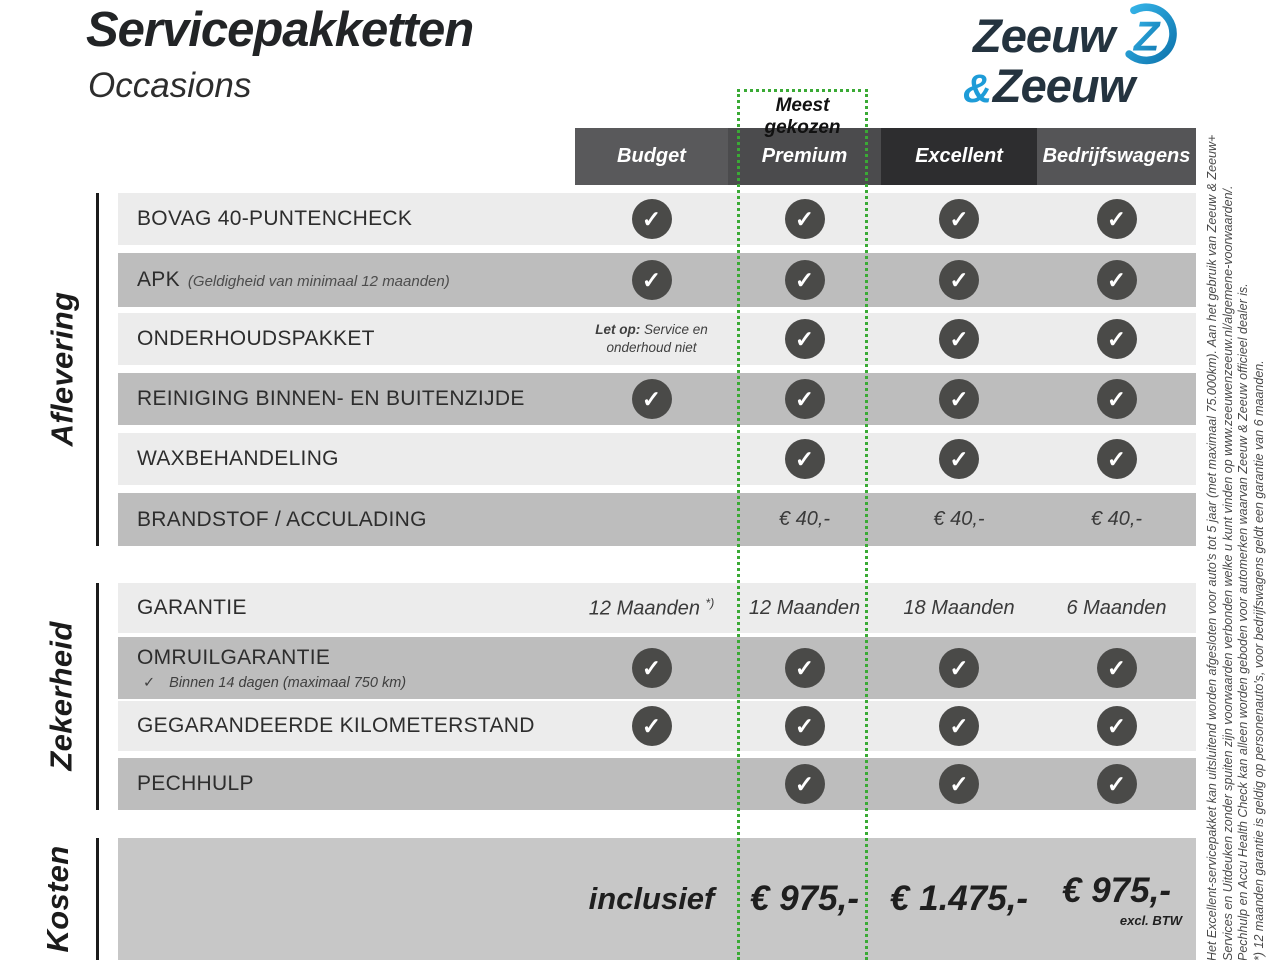 The image size is (1280, 960). Describe the element at coordinates (1116, 890) in the screenshot. I see `cost-value-bedrijfswagens: € 975,-` at that location.